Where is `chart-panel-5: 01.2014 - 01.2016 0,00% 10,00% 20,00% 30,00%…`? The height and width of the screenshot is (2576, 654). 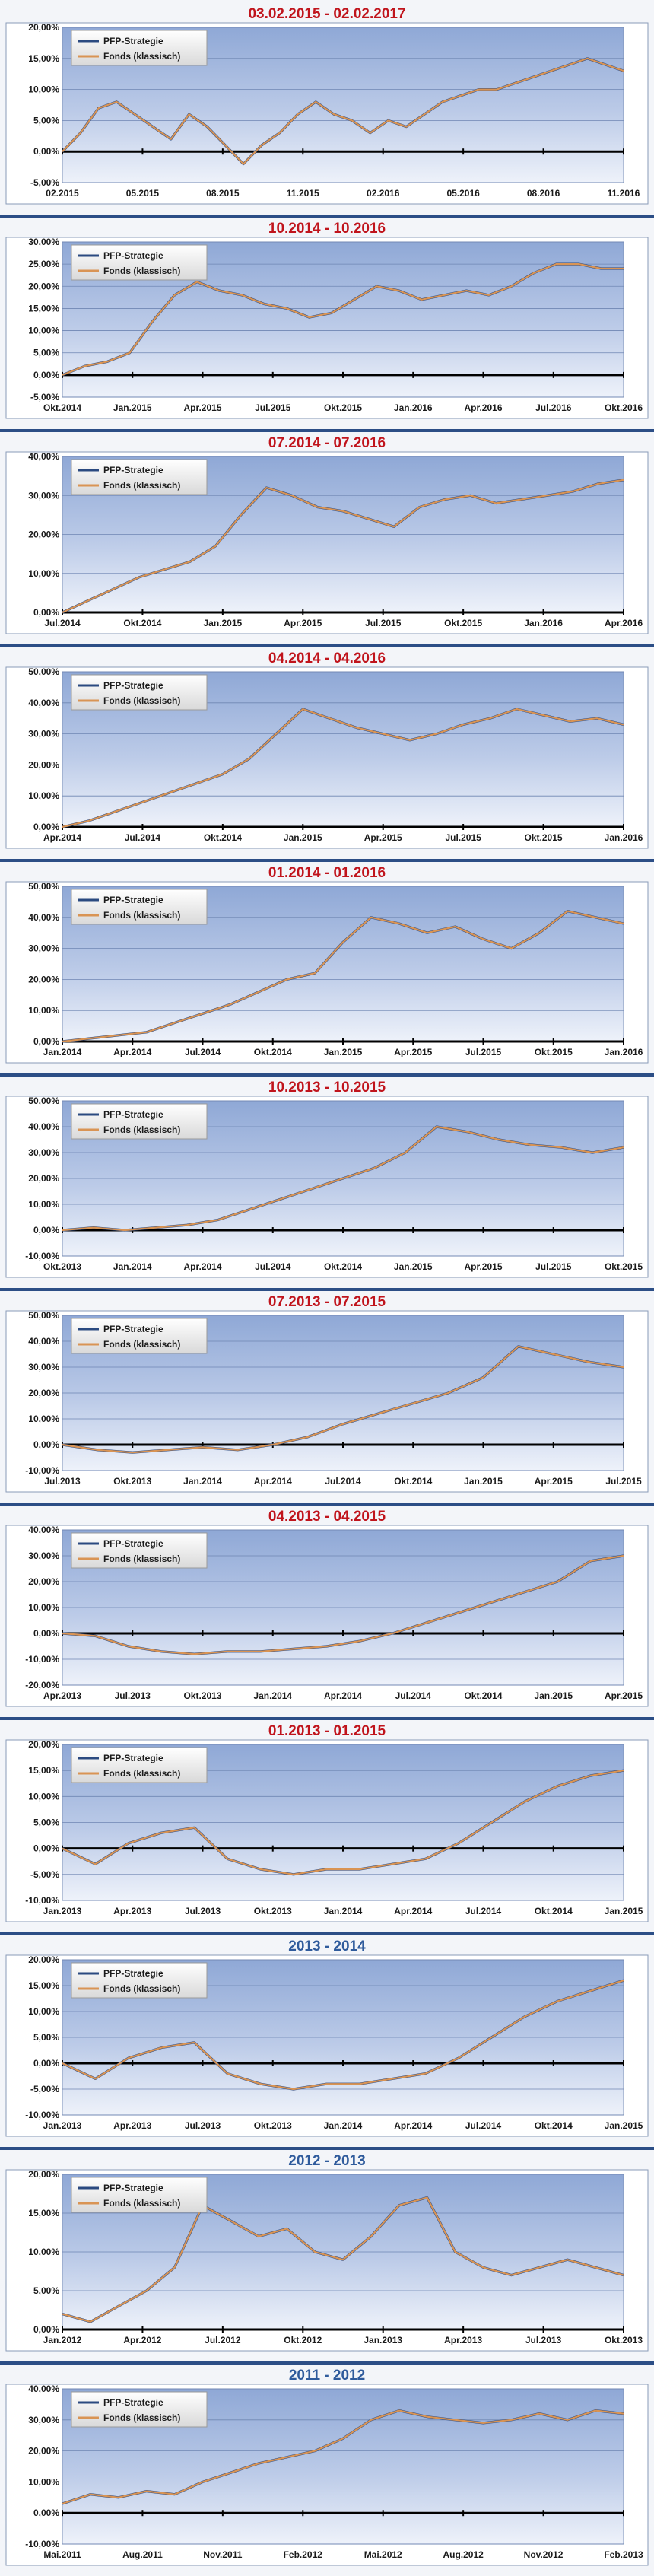
chart-panel-5: 01.2014 - 01.2016 0,00% 10,00% 20,00% 30,00%… is located at coordinates (327, 966).